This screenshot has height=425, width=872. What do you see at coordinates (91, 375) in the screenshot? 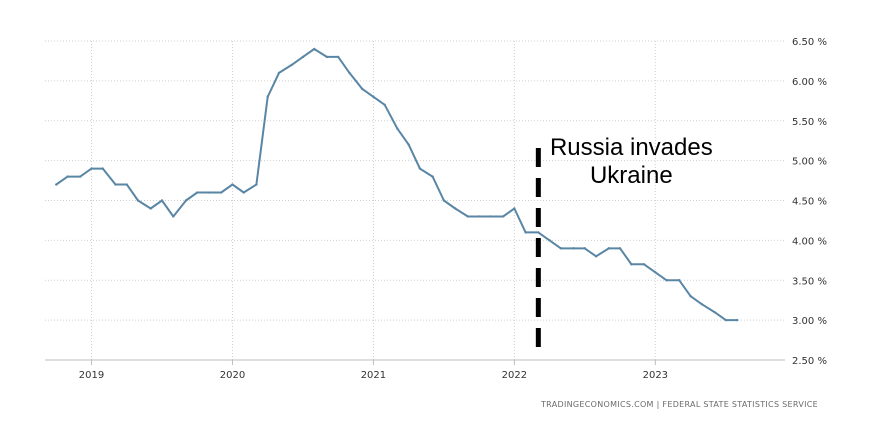
I see `x-tick-label: 2019` at bounding box center [91, 375].